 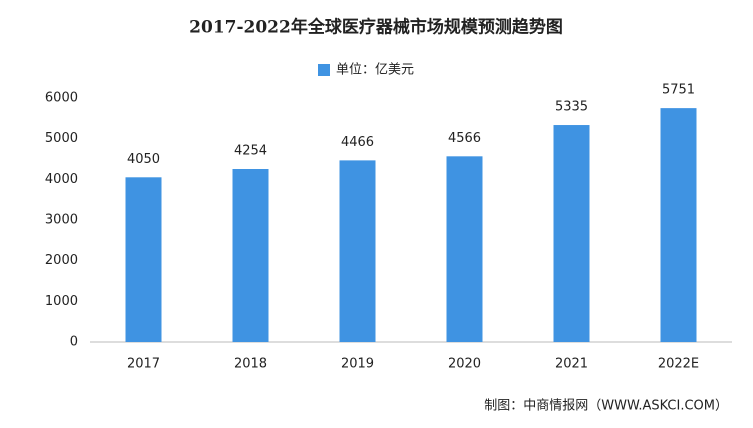 What do you see at coordinates (678, 90) in the screenshot?
I see `data-label: 5751` at bounding box center [678, 90].